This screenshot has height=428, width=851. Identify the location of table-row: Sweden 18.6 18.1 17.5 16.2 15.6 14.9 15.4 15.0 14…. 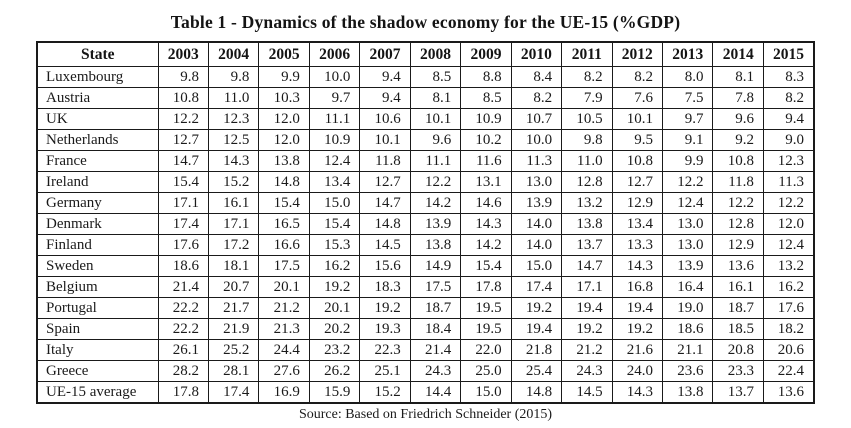
(425, 266).